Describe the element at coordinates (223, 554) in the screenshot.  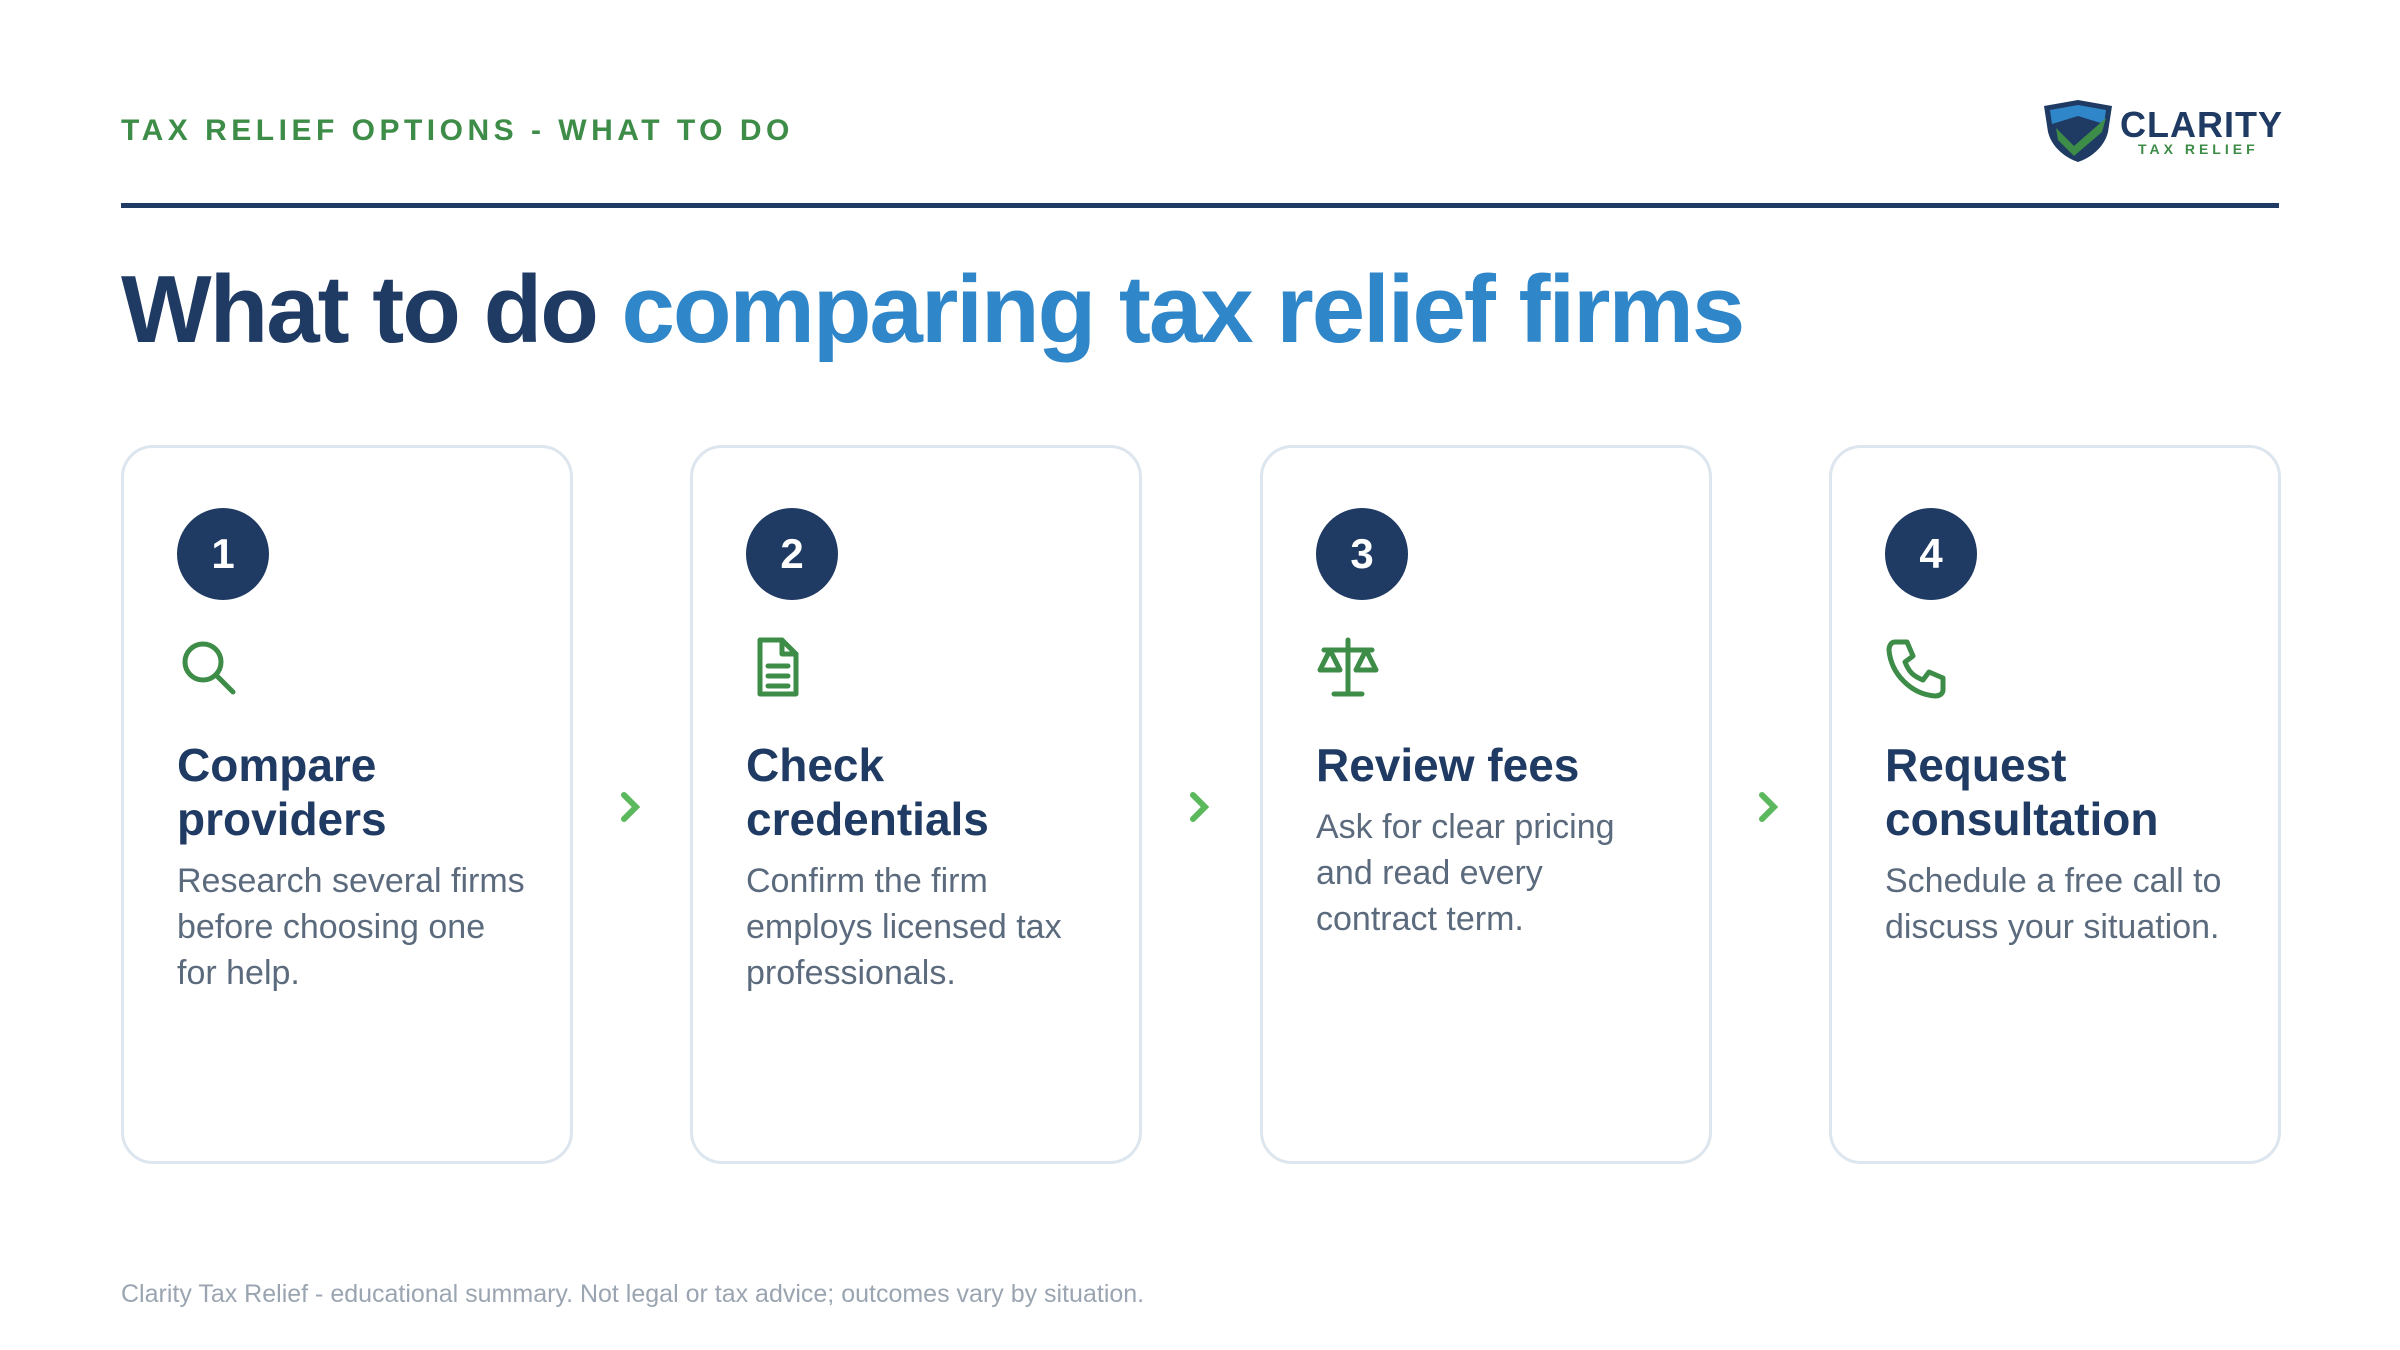
I see `step-number: 1` at that location.